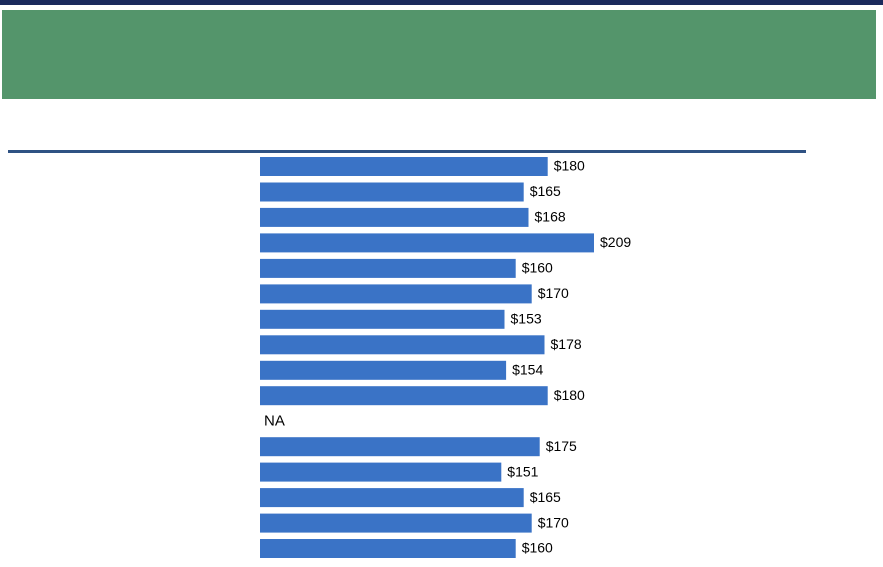 The width and height of the screenshot is (883, 567). Describe the element at coordinates (537, 548) in the screenshot. I see `bar-value-label-15: $160` at that location.